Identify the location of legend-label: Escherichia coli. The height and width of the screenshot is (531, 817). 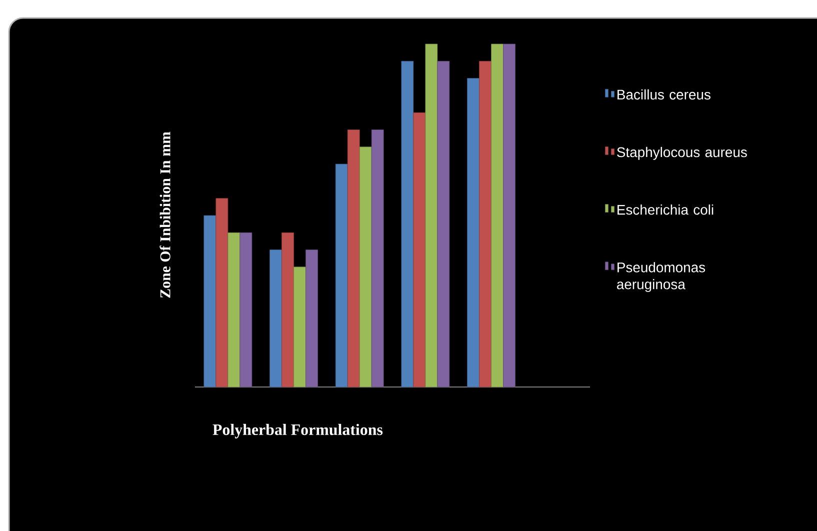
(666, 209).